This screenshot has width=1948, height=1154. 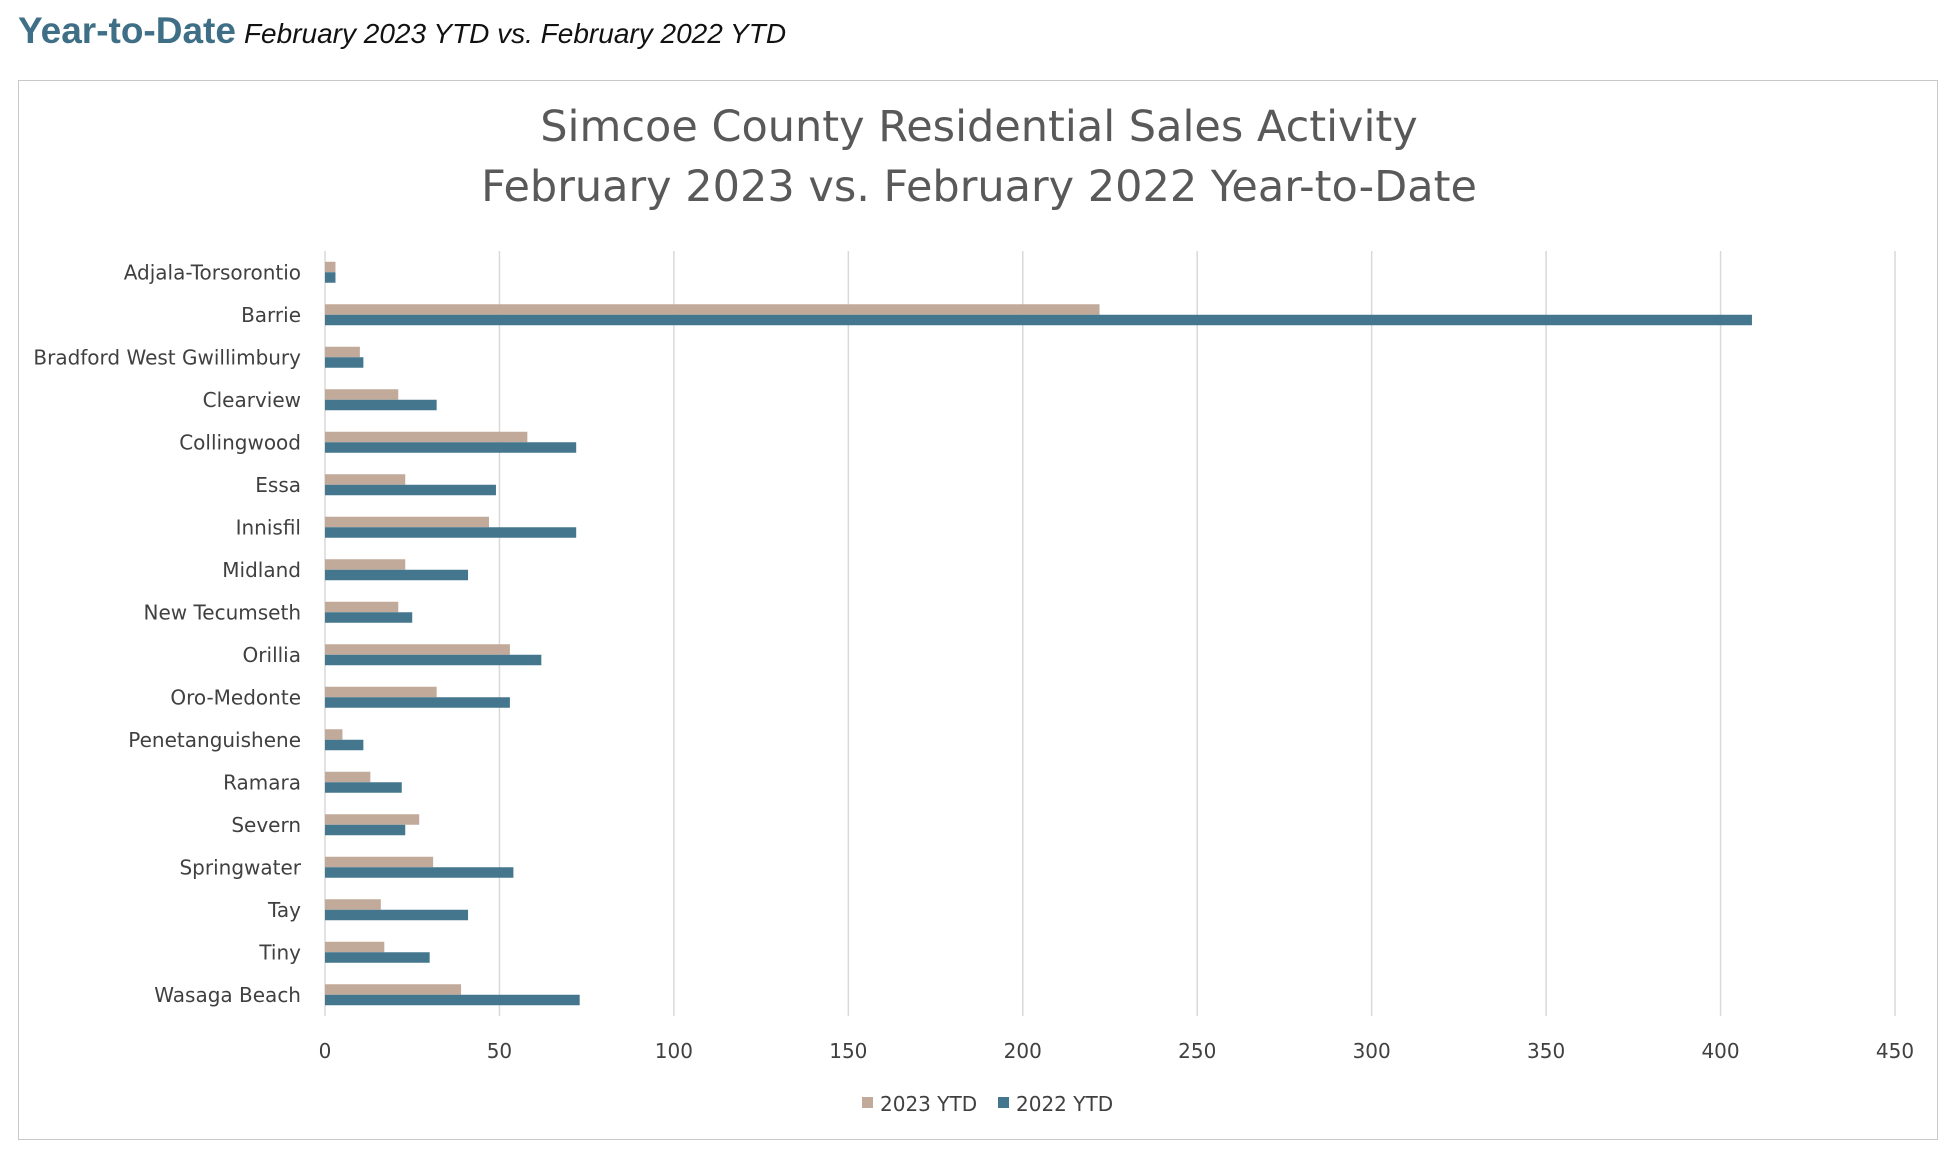 What do you see at coordinates (325, 1051) in the screenshot?
I see `x-tick-label: 0` at bounding box center [325, 1051].